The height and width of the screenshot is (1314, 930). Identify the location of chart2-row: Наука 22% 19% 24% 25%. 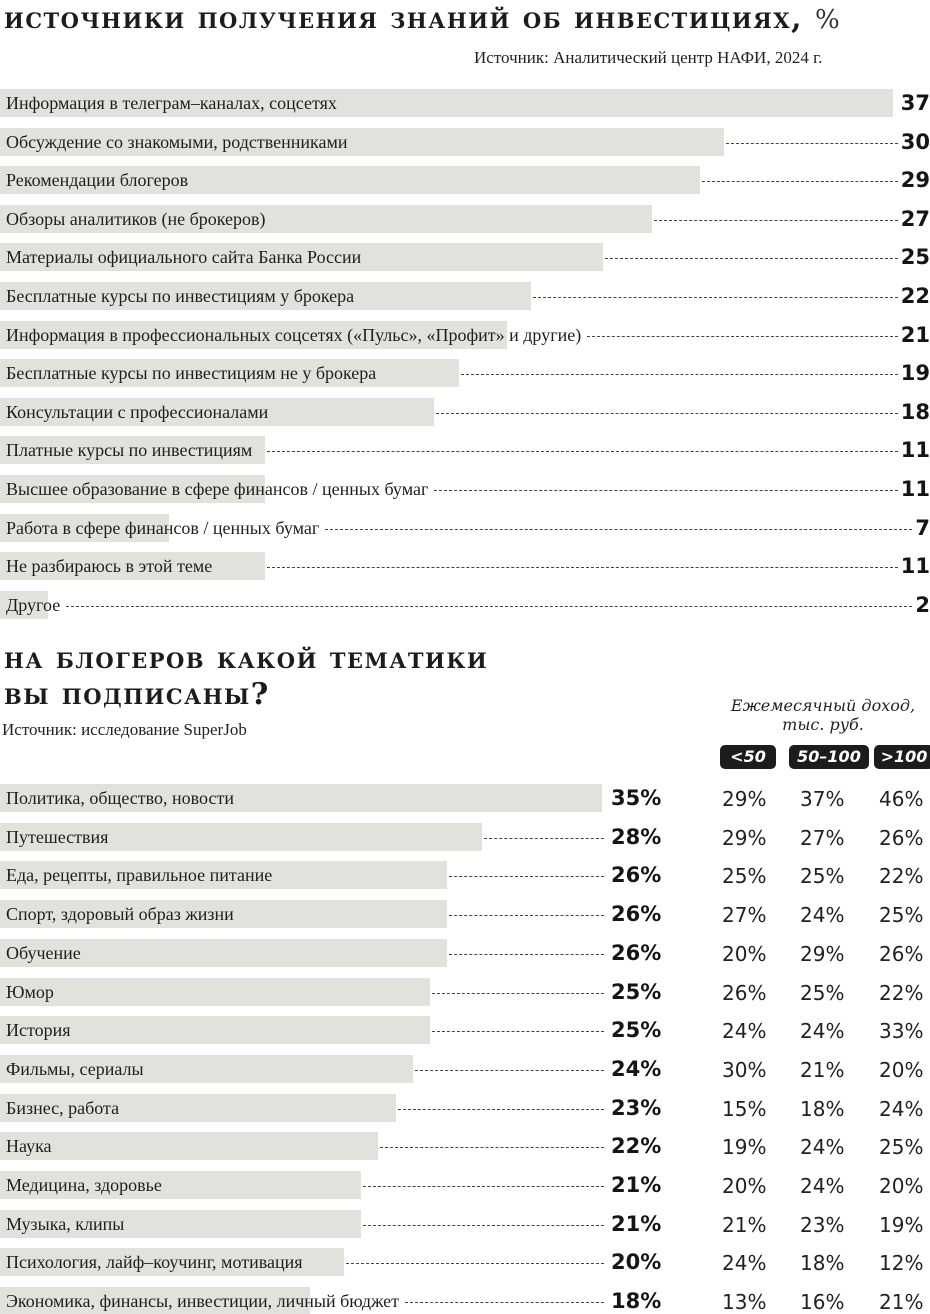
(465, 1146).